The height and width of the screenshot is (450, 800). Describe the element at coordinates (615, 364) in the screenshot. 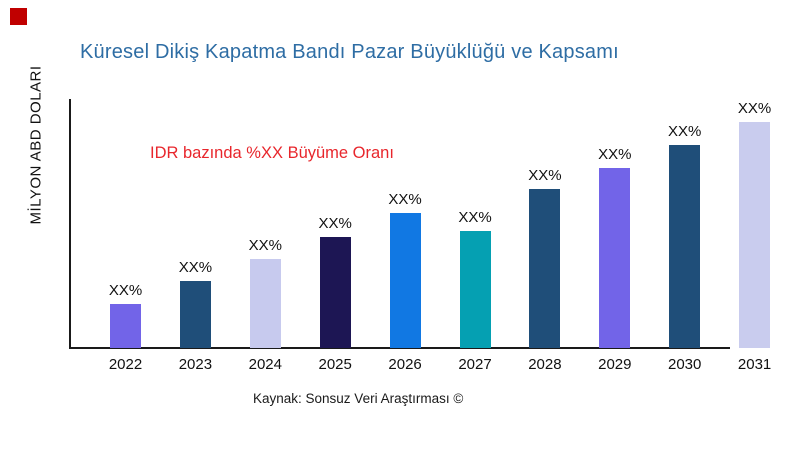

I see `x-axis-tick-2029: 2029` at that location.